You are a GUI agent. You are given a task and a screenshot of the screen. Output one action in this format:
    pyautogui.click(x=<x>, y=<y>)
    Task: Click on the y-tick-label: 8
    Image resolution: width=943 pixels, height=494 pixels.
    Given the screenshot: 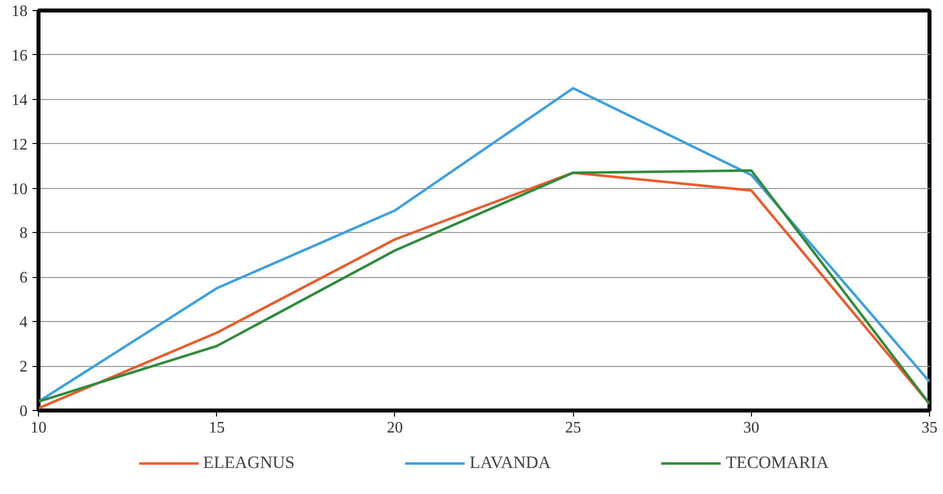 What is the action you would take?
    pyautogui.click(x=24, y=233)
    